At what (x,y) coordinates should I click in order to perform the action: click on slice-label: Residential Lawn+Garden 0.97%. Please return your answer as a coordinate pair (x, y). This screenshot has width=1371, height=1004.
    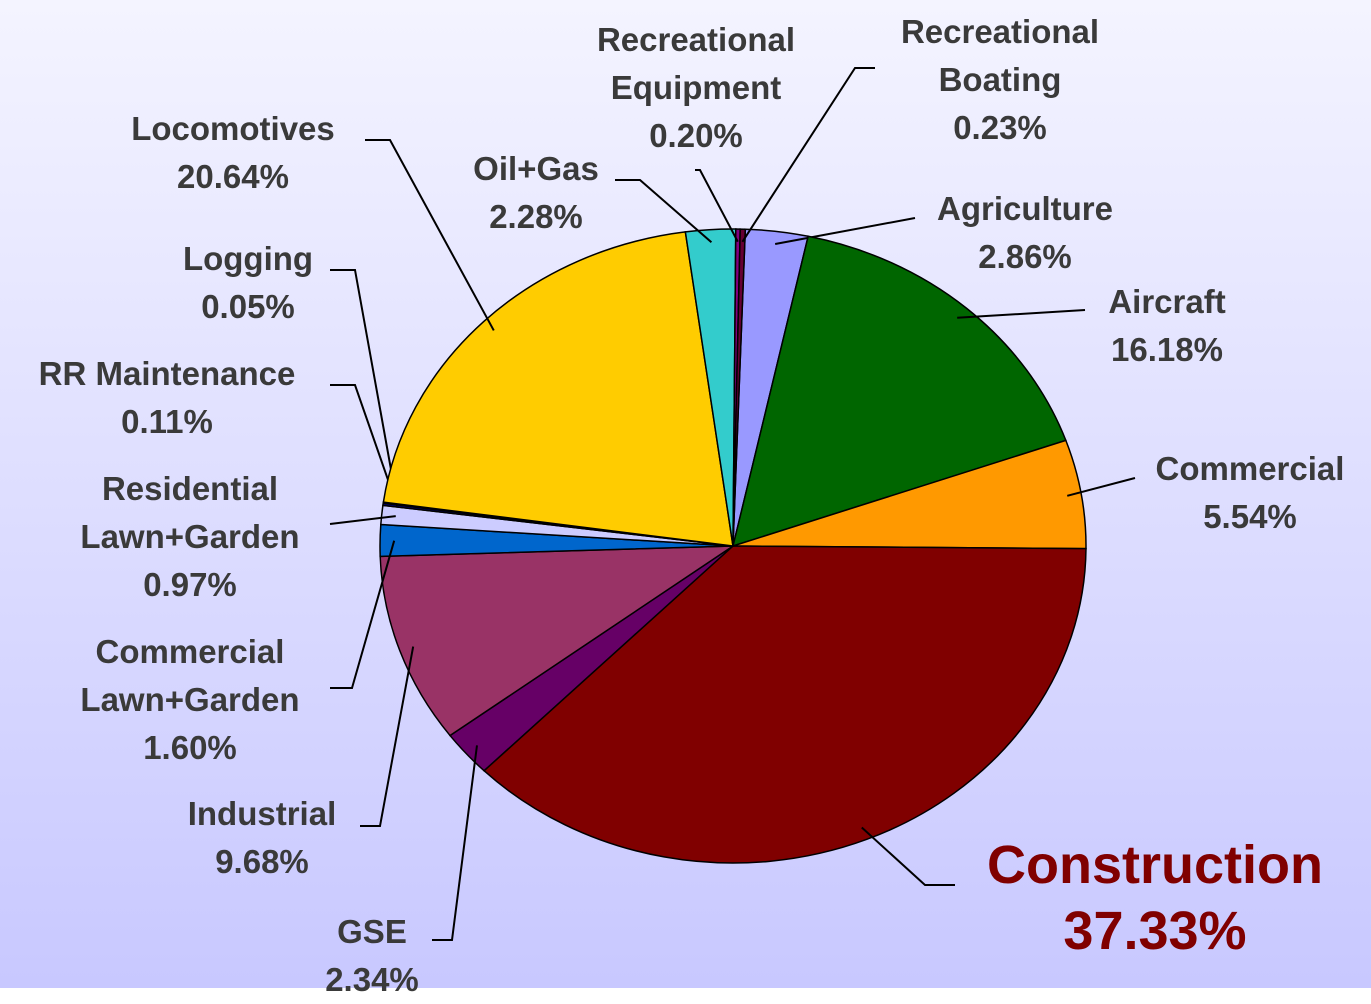
    Looking at the image, I should click on (190, 537).